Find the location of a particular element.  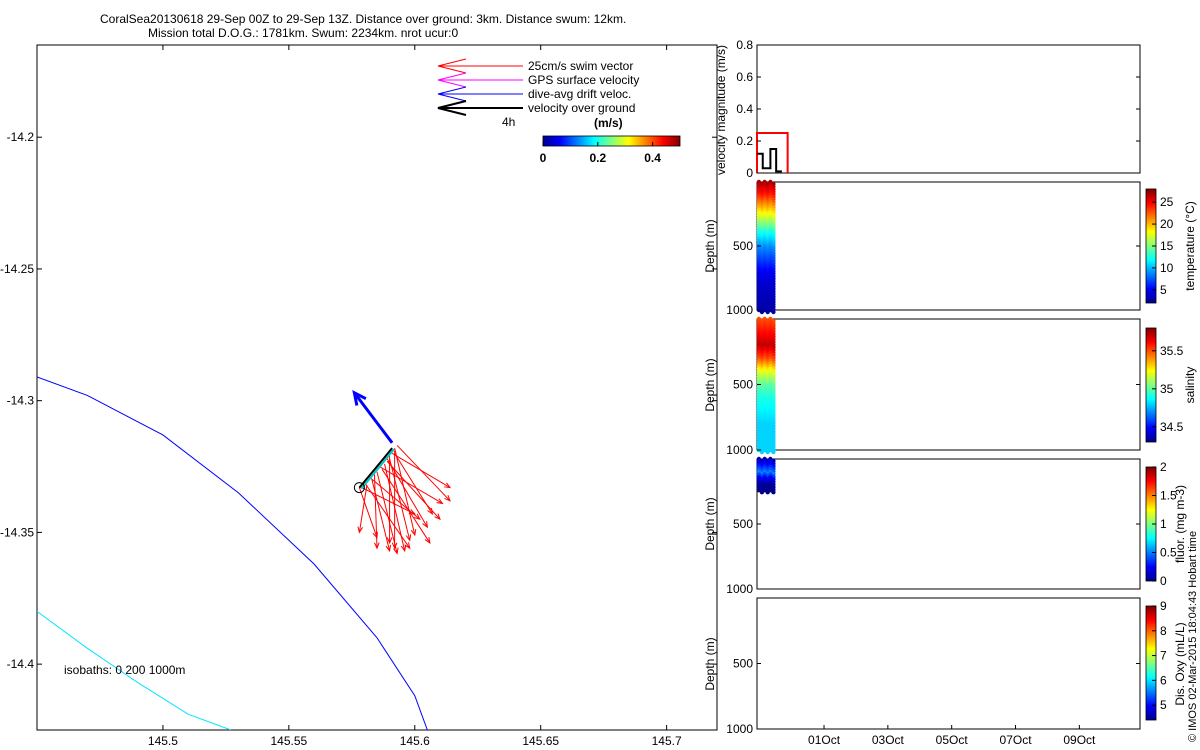

oxygen-colorbar-label: Dis. Oxy (mL/L) is located at coordinates (1180, 663).